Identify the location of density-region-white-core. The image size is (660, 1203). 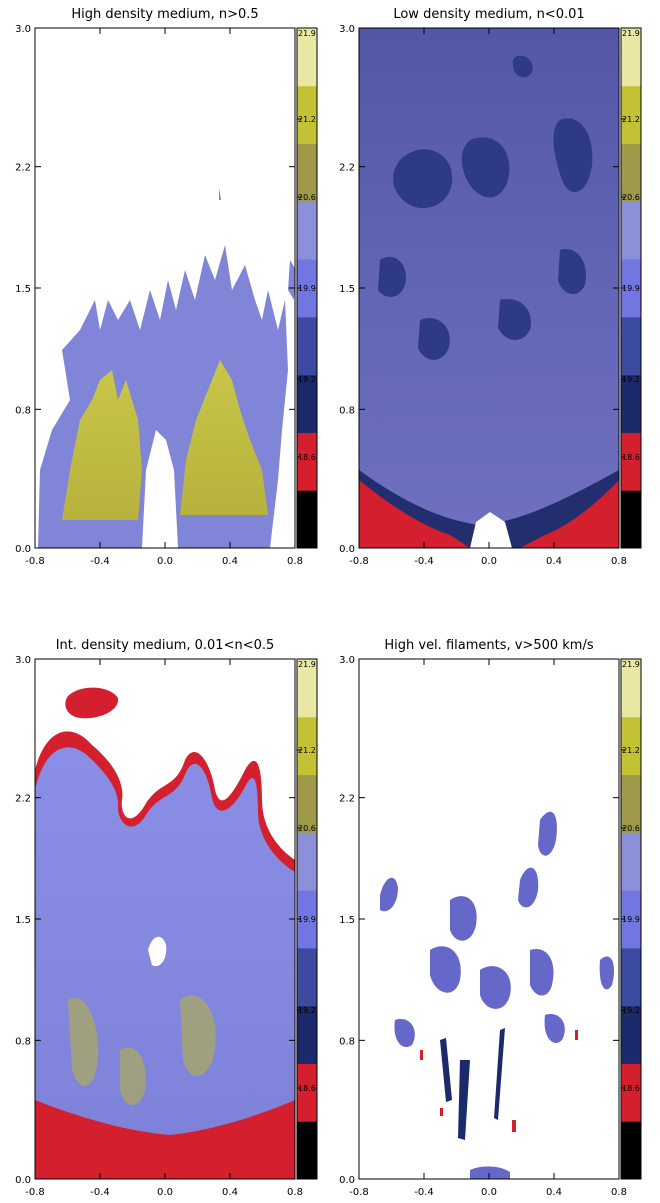
(491, 530).